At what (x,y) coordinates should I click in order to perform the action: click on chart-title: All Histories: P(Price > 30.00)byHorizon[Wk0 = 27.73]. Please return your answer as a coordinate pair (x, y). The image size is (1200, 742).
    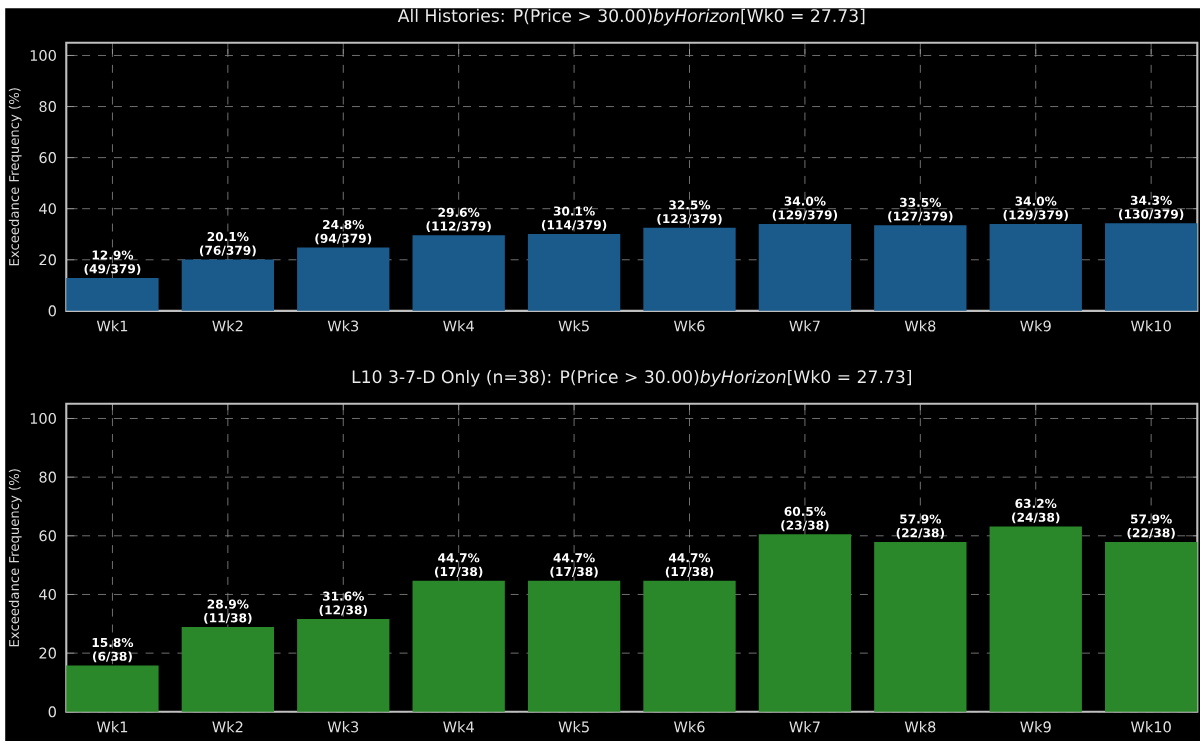
    Looking at the image, I should click on (631, 17).